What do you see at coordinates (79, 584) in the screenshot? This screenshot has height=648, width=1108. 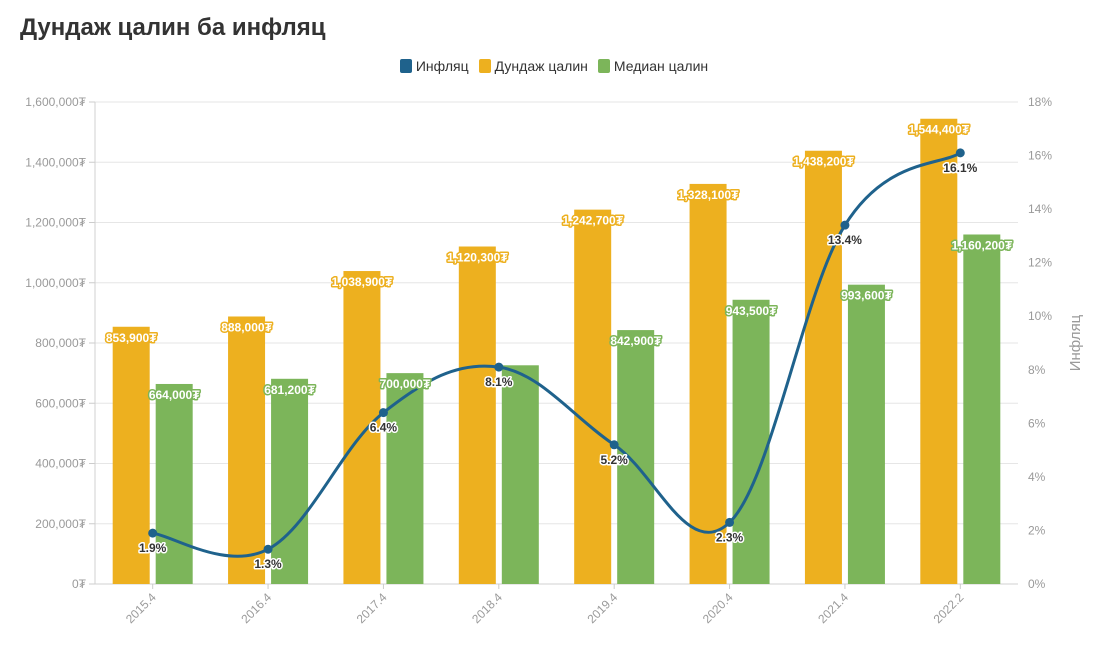 I see `y-left-tick-label: 0₮` at bounding box center [79, 584].